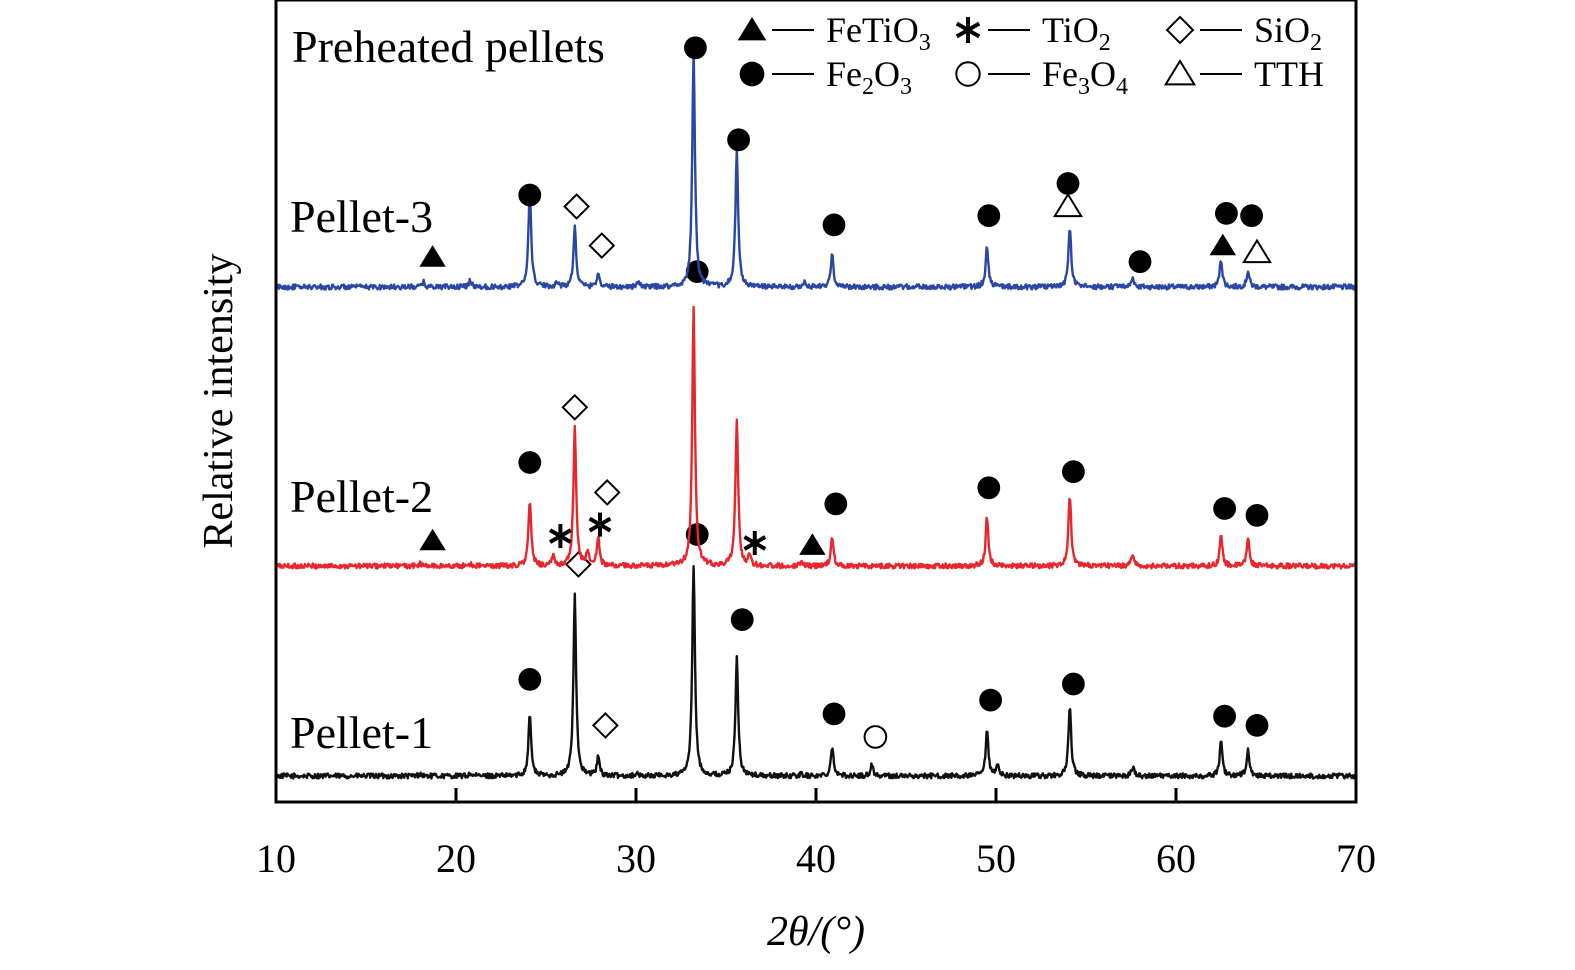 The image size is (1575, 970). I want to click on legend-item: TTH, so click(1243, 74).